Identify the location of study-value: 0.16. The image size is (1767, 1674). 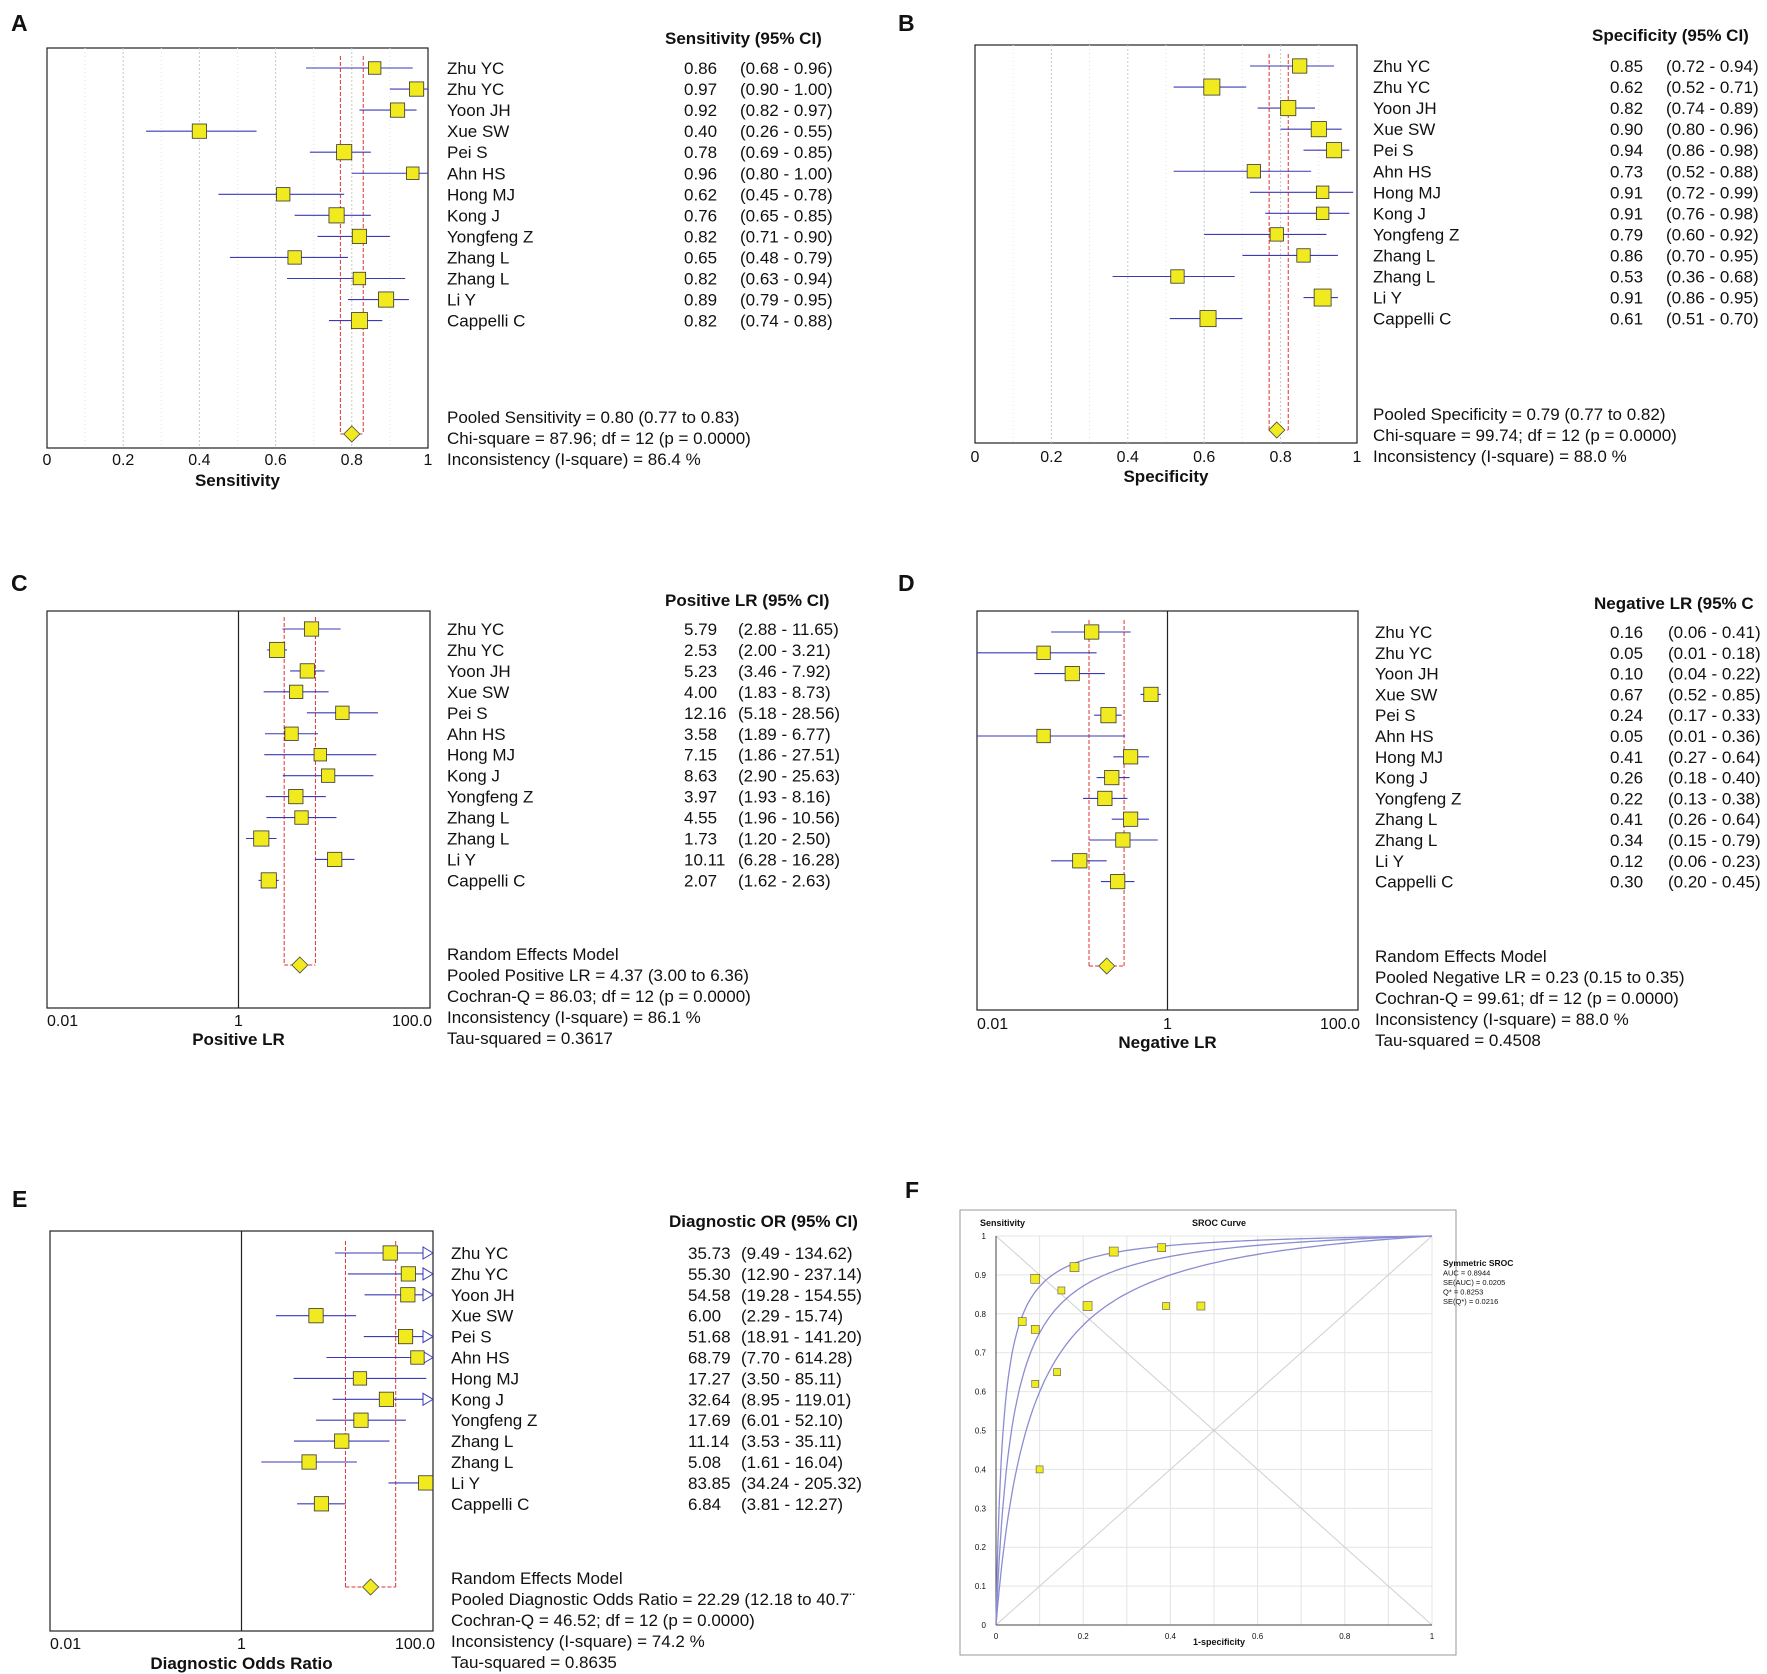
(1626, 632).